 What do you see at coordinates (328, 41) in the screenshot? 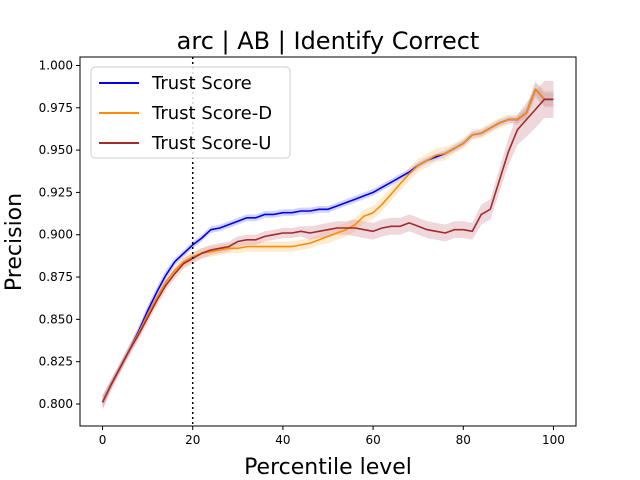
I see `chart-title: arc | AB | Identify Correct` at bounding box center [328, 41].